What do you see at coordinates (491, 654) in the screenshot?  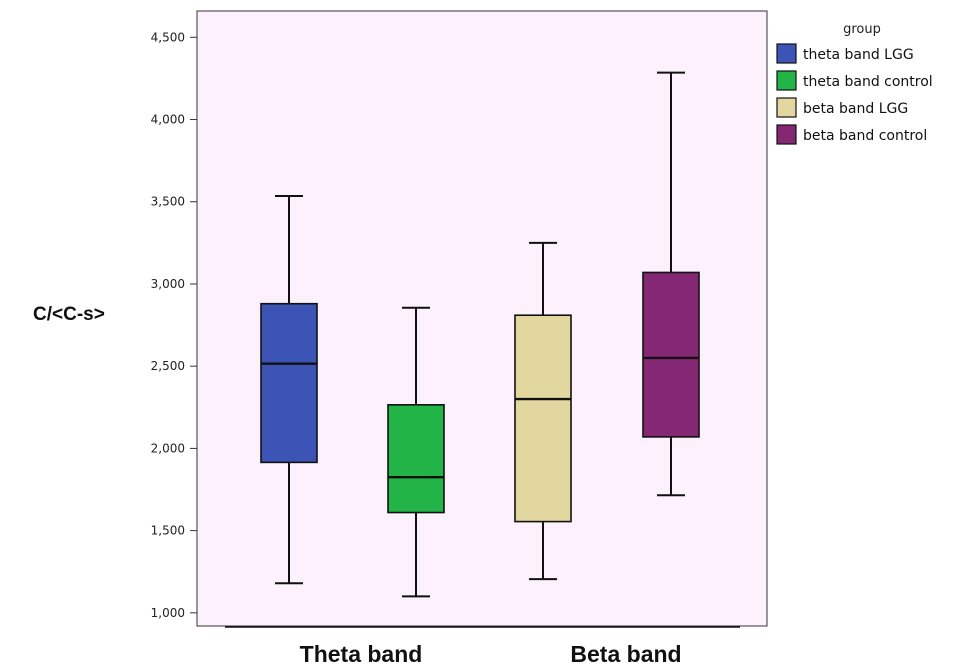 I see `x-category-labels: Theta band Beta band` at bounding box center [491, 654].